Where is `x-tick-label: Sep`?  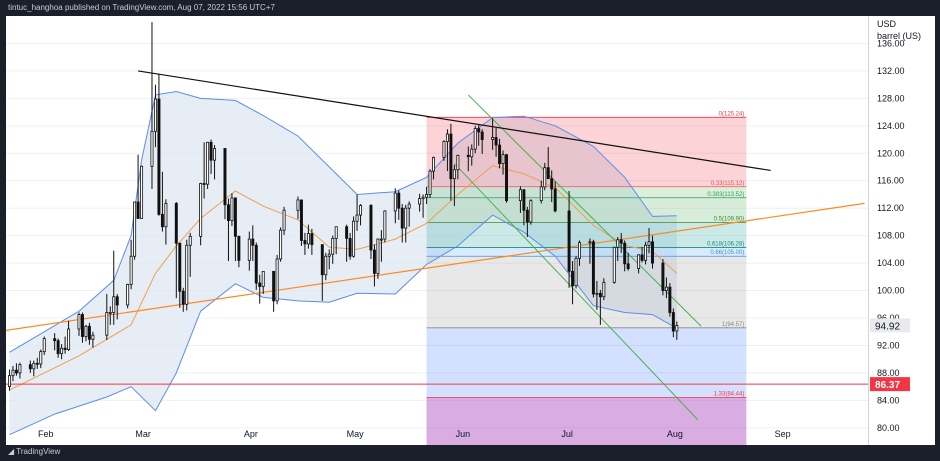
x-tick-label: Sep is located at coordinates (783, 434).